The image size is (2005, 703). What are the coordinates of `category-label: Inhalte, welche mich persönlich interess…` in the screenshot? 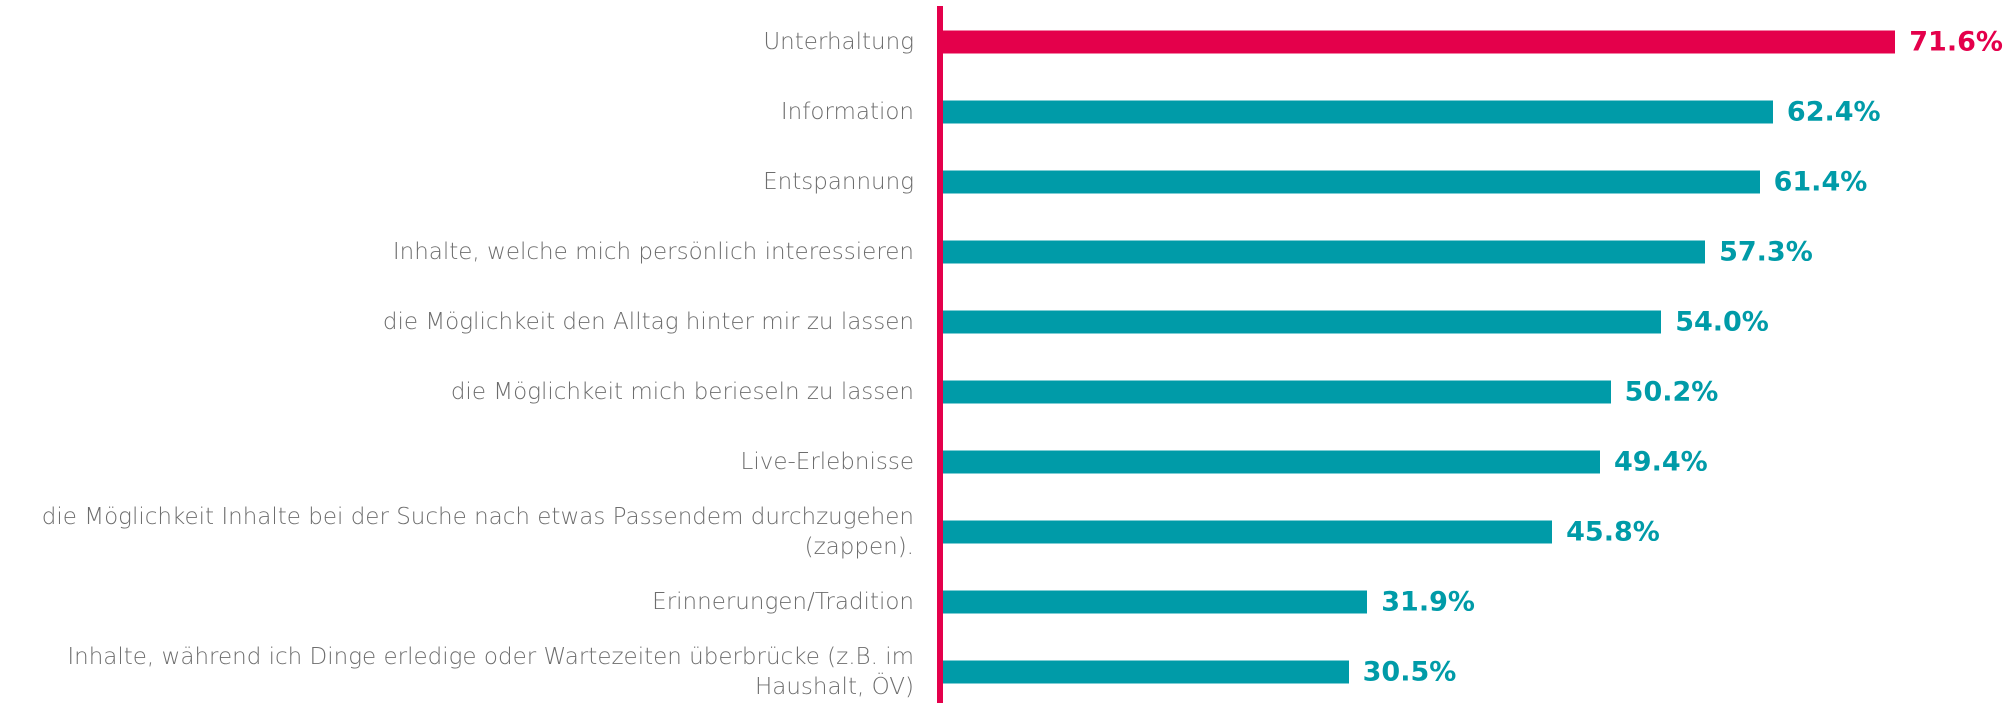 It's located at (653, 252).